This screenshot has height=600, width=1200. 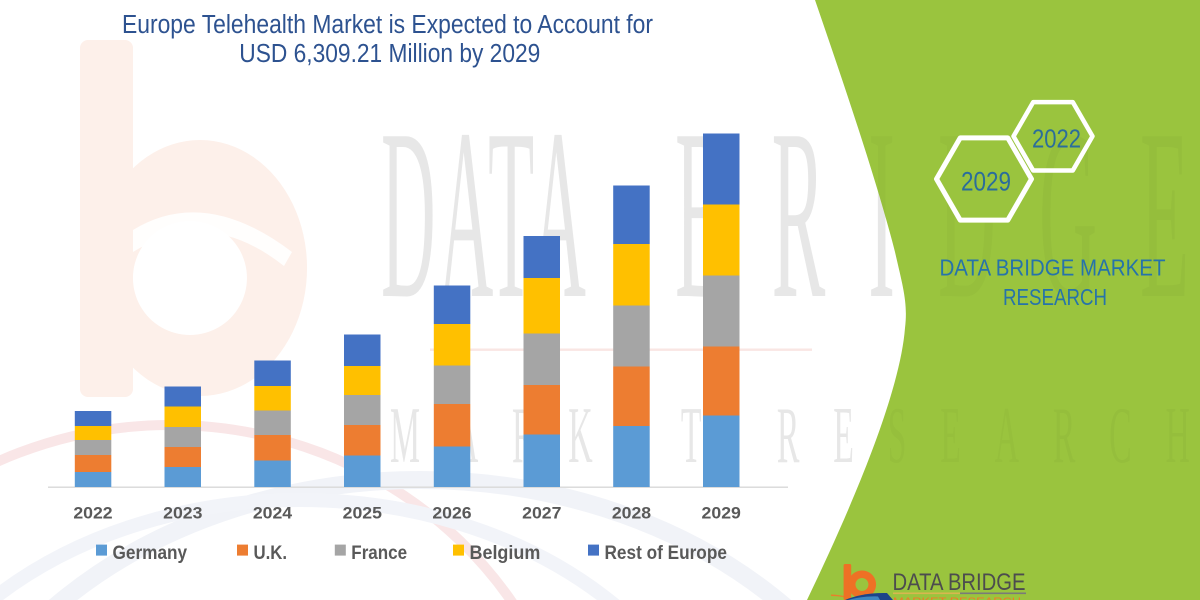 I want to click on svg-text: U.K., so click(x=271, y=553).